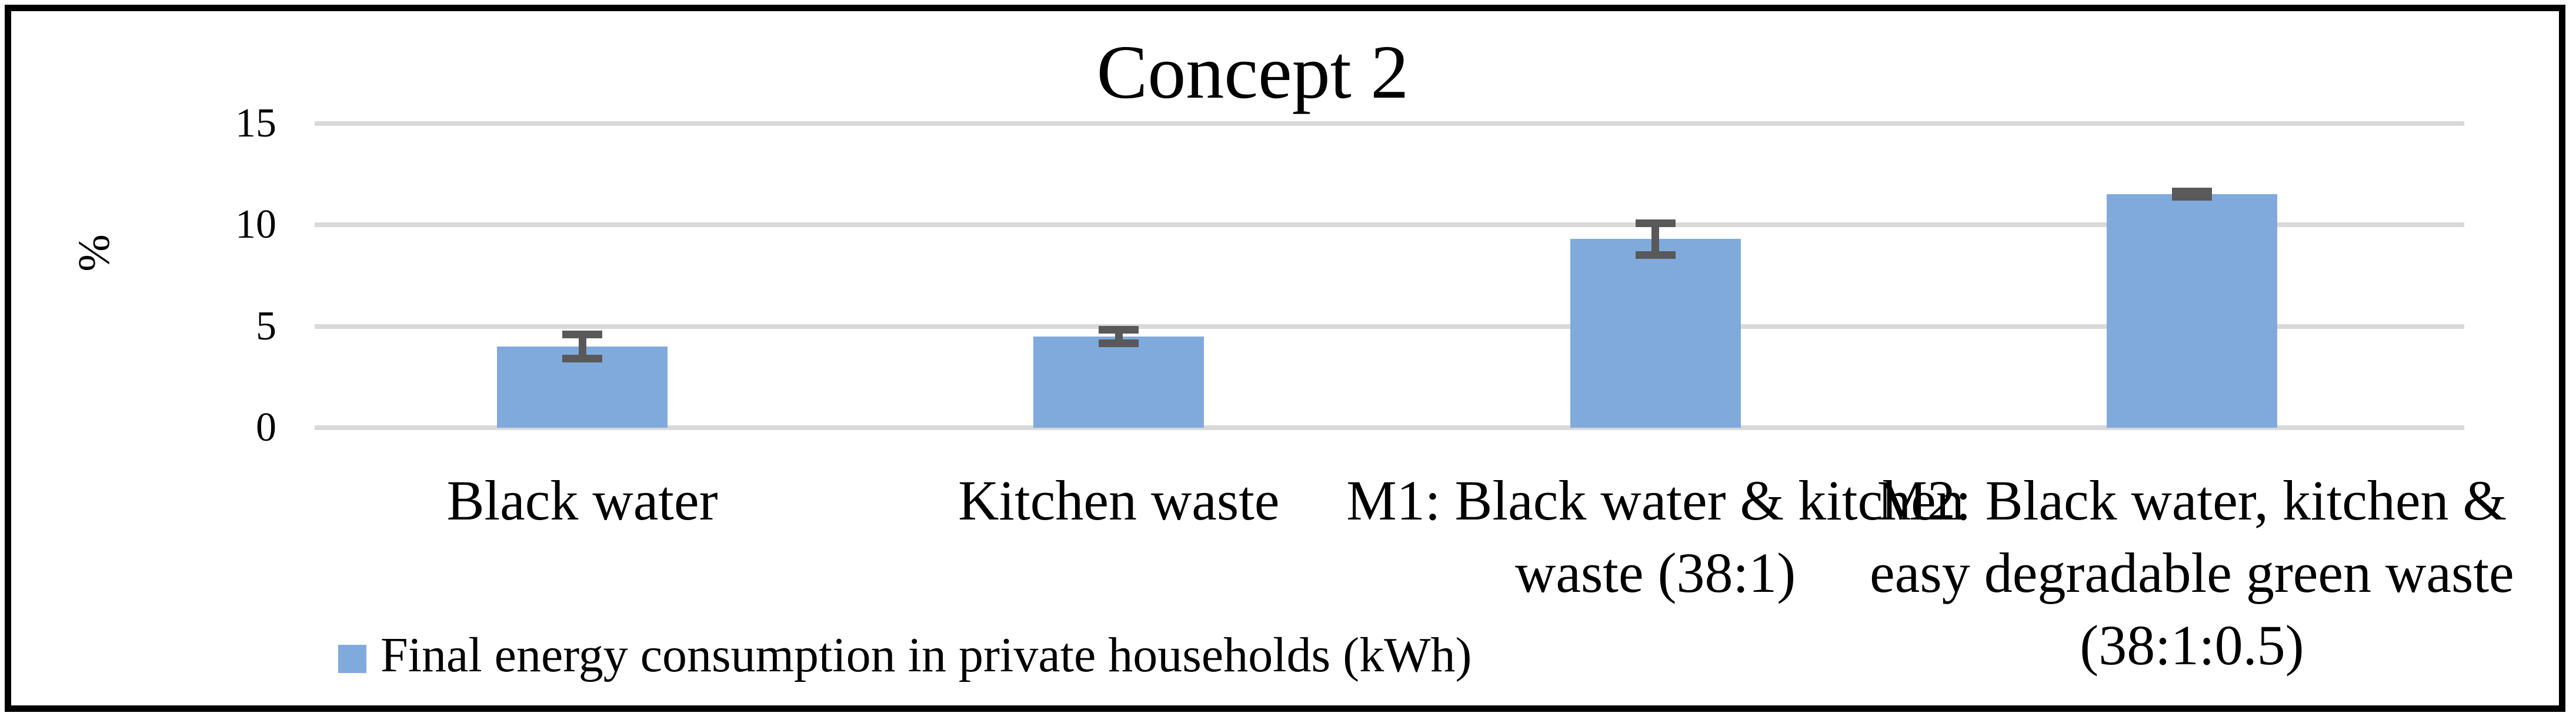  What do you see at coordinates (266, 427) in the screenshot?
I see `y-tick-label-0: 0` at bounding box center [266, 427].